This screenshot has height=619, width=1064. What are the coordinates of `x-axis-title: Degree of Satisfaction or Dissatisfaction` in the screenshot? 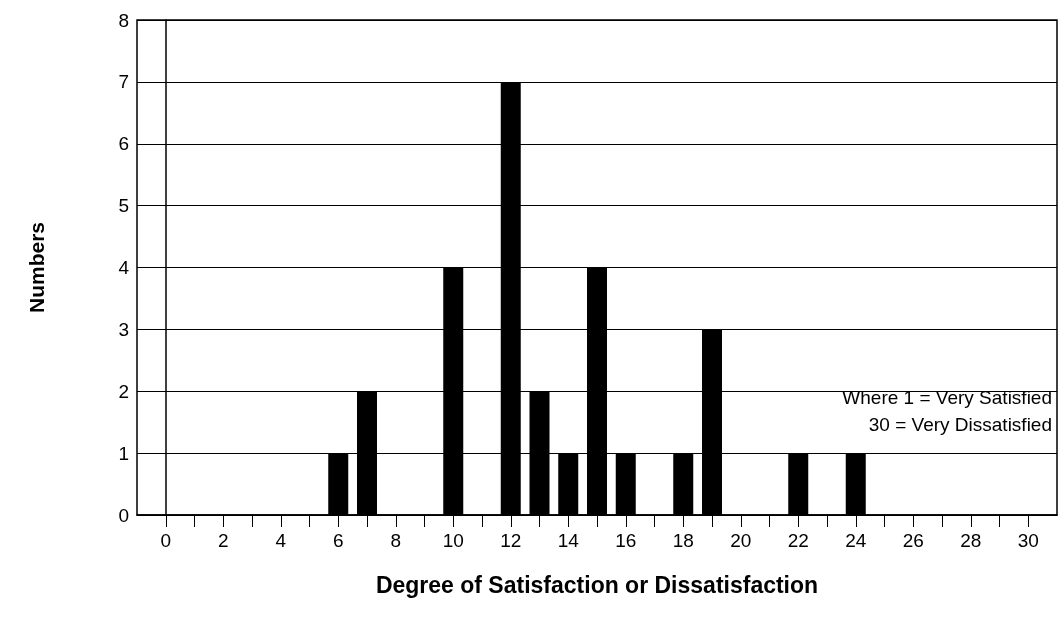 It's located at (597, 584).